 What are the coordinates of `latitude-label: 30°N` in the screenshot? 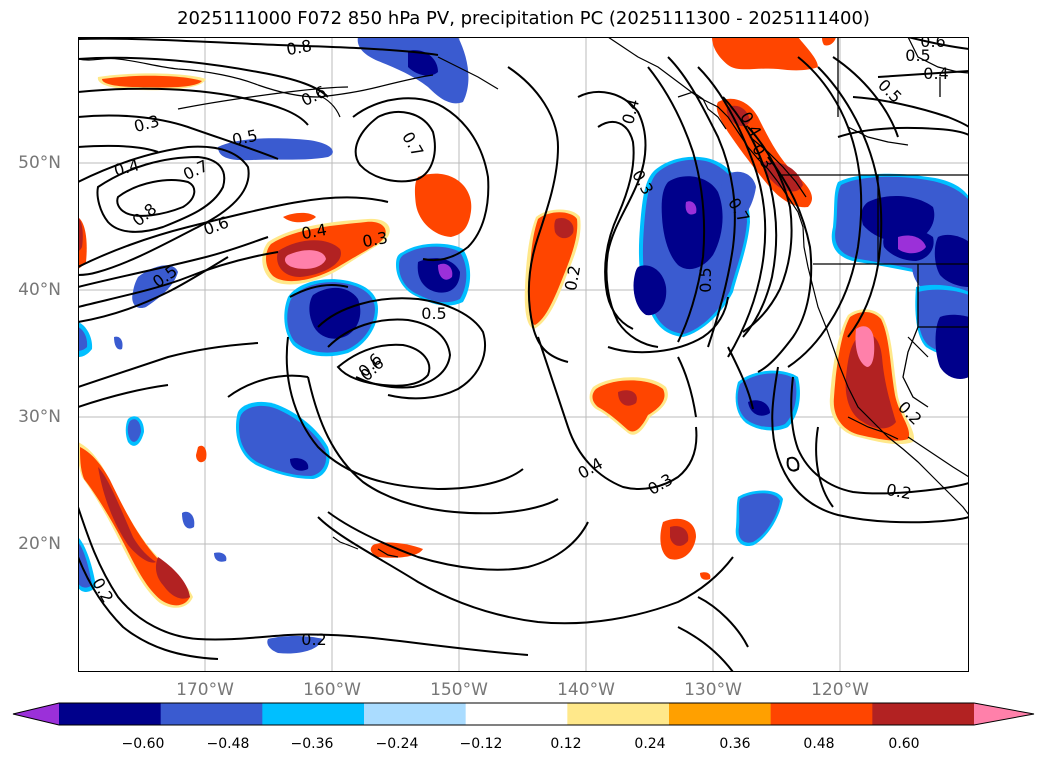 It's located at (39, 417).